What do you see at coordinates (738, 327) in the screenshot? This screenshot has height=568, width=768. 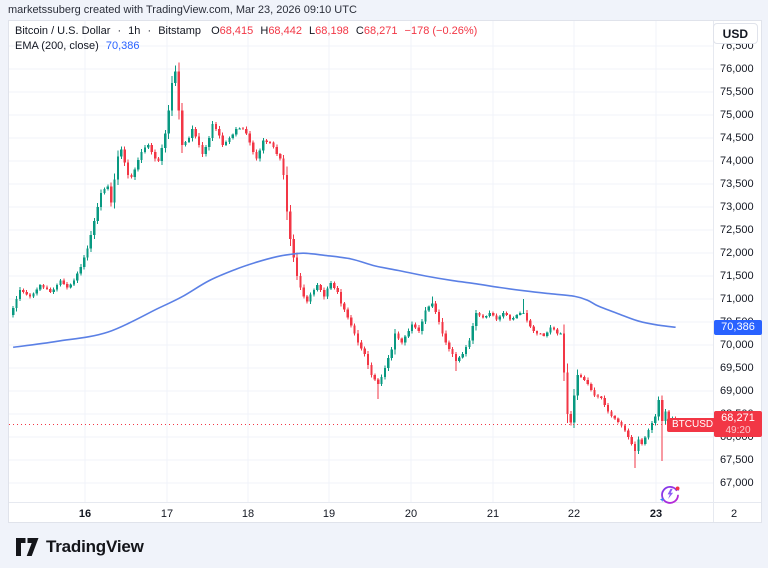 I see `ema-value-badge: 70,386` at bounding box center [738, 327].